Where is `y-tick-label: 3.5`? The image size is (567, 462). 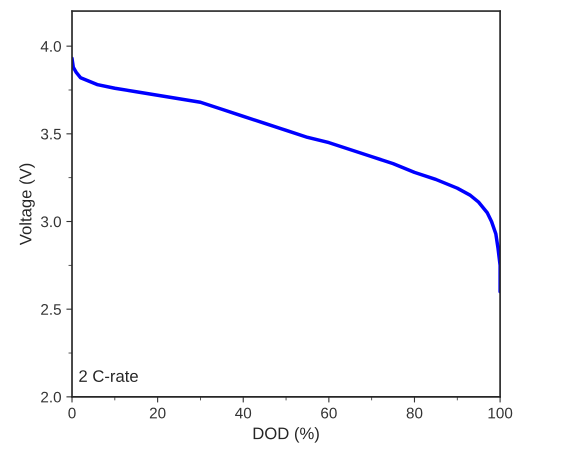 y-tick-label: 3.5 is located at coordinates (50, 134).